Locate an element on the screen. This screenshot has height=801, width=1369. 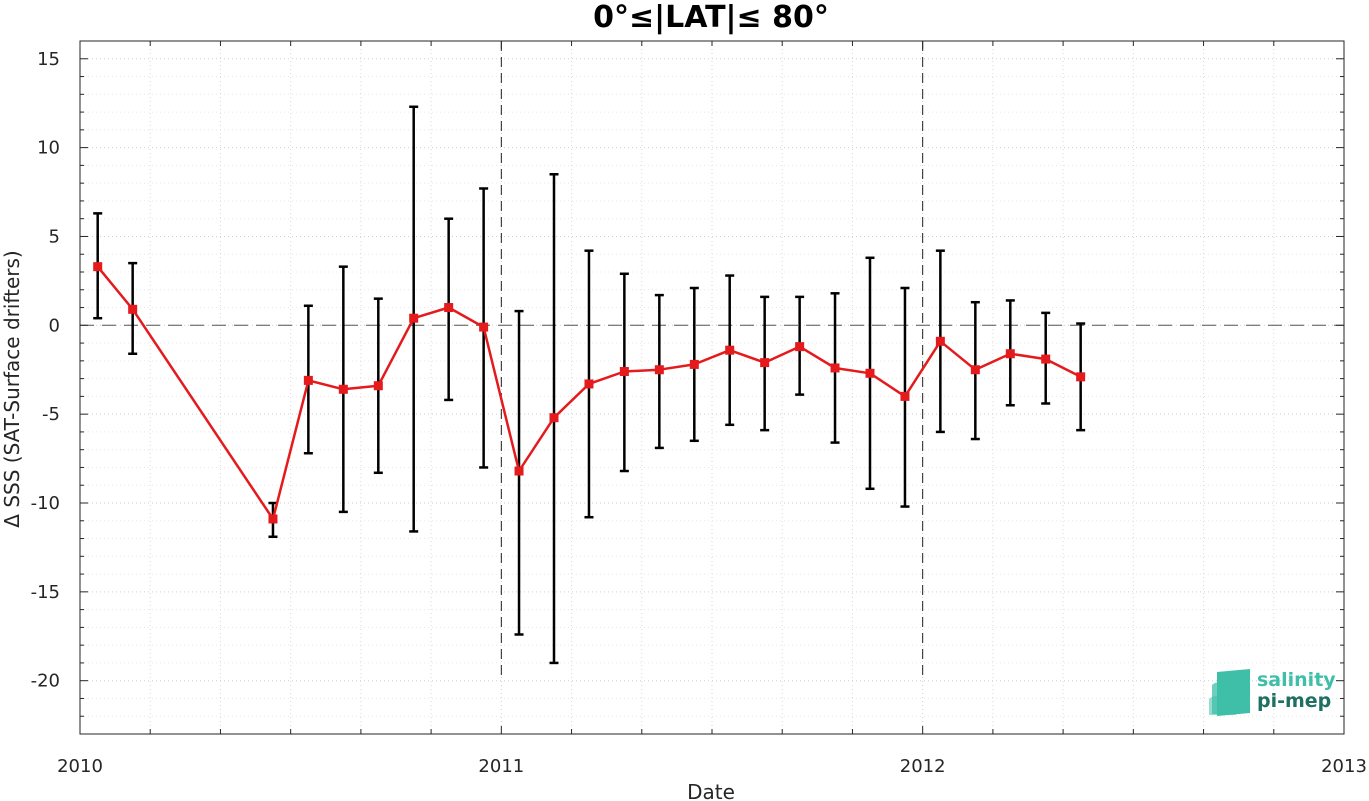
y-tick-label: 5 is located at coordinates (54, 236).